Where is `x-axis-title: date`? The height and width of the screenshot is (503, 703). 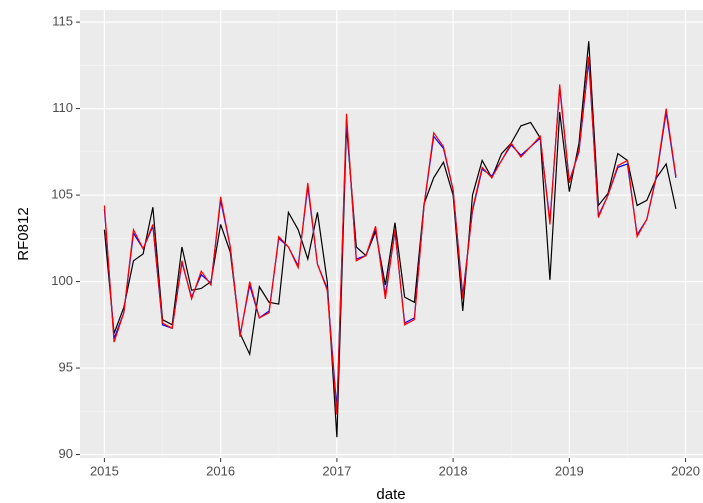 x-axis-title: date is located at coordinates (390, 494).